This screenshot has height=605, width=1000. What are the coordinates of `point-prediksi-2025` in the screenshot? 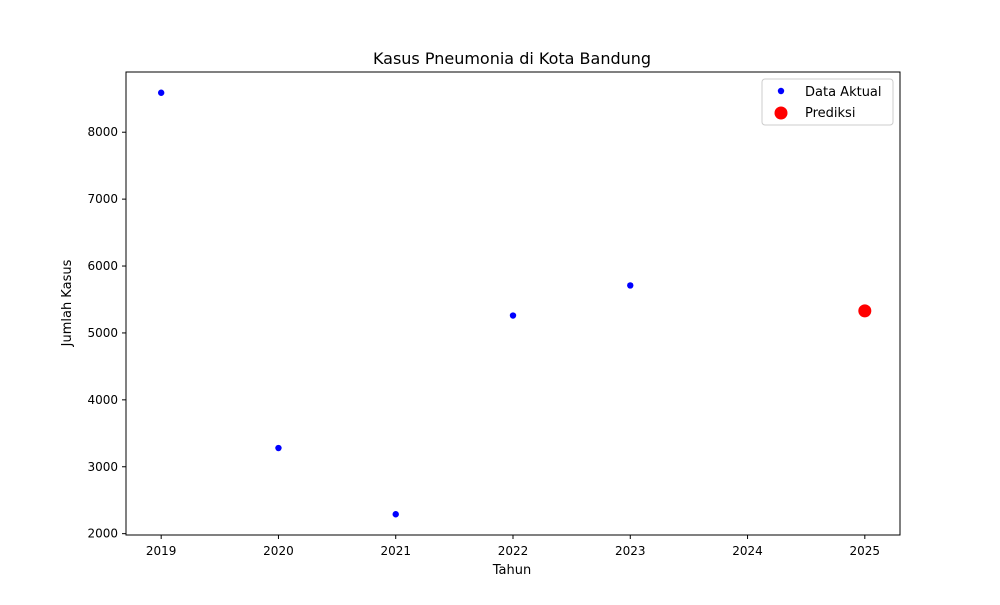 It's located at (865, 311).